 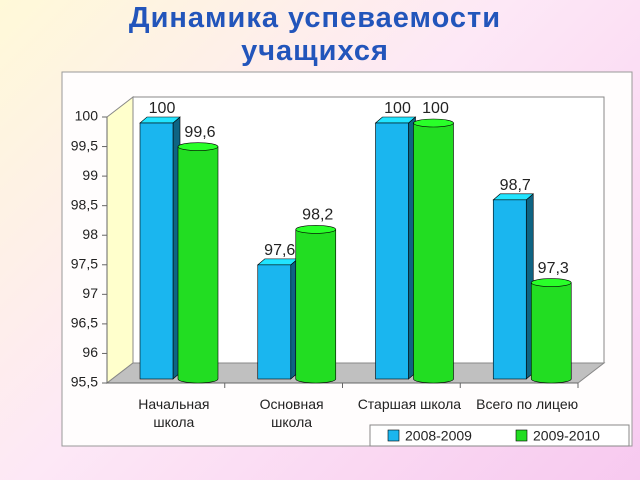 I want to click on y-tick-label: 97,5, so click(x=84, y=263).